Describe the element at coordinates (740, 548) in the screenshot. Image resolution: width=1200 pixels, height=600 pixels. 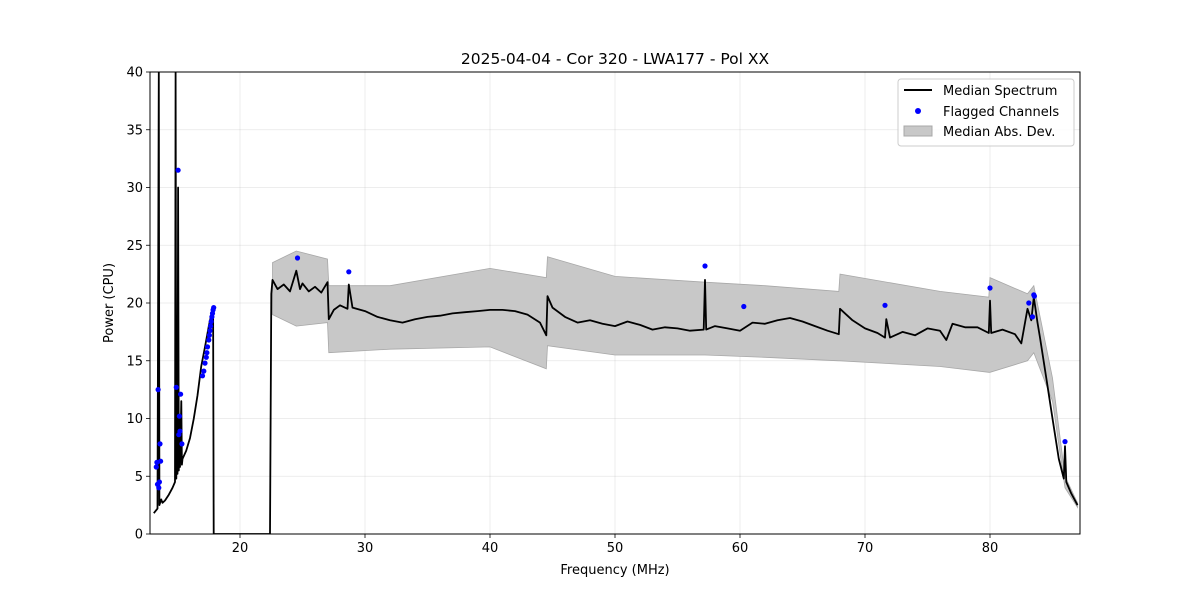
I see `x-tick-label: 60` at that location.